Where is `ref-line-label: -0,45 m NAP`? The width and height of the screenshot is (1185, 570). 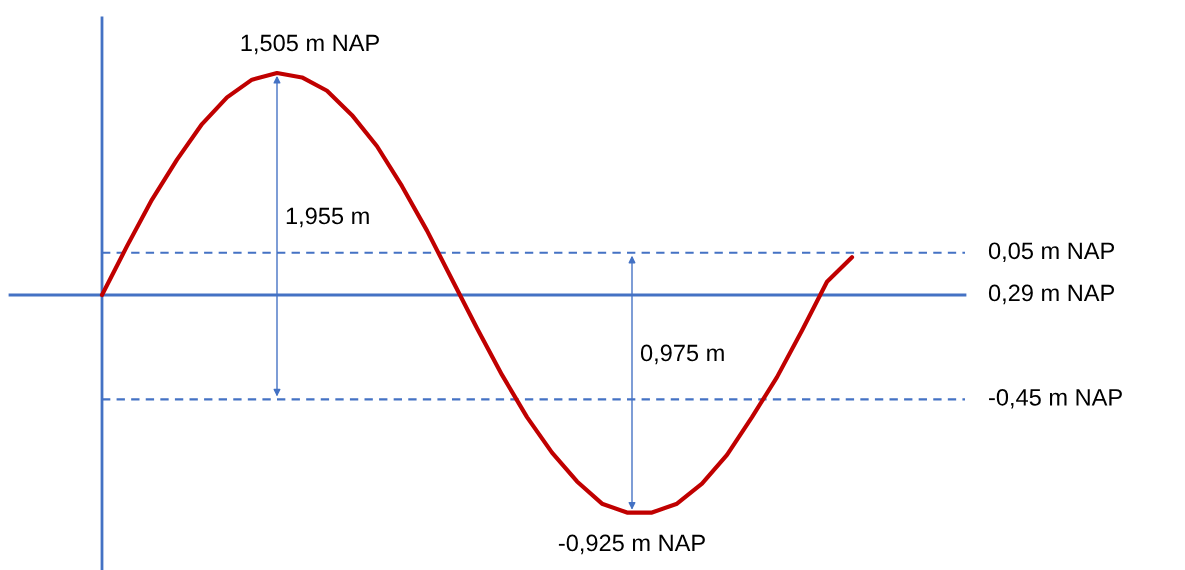
ref-line-label: -0,45 m NAP is located at coordinates (1055, 398).